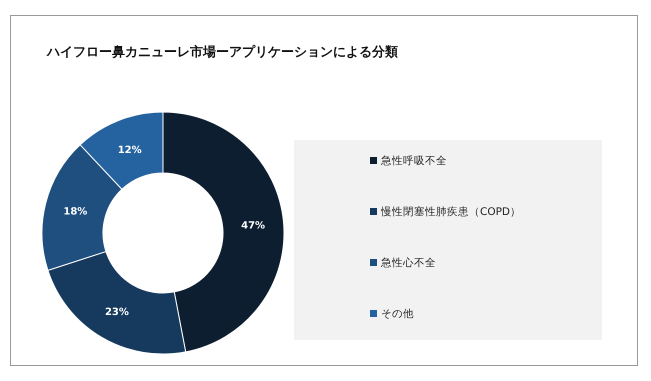 The height and width of the screenshot is (381, 651). Describe the element at coordinates (408, 262) in the screenshot. I see `legend-label: 急性心不全` at that location.